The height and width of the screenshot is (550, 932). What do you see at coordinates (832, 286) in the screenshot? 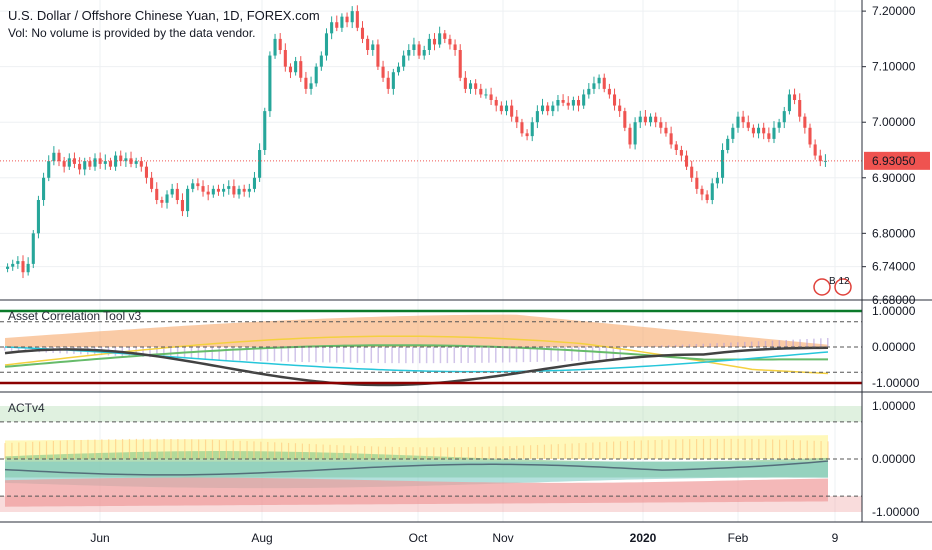
I see `event-badge: B 12` at bounding box center [832, 286].